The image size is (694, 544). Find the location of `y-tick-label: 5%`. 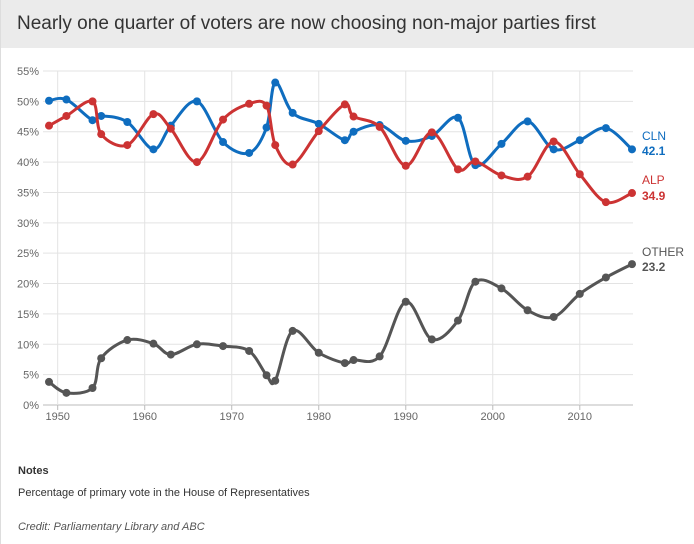

y-tick-label: 5% is located at coordinates (31, 376).